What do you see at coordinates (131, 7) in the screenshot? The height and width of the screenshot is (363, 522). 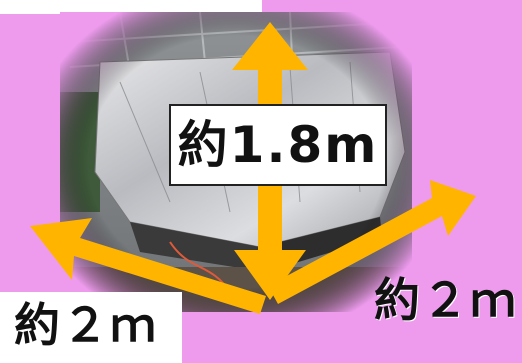 I see `top-white-bar` at bounding box center [131, 7].